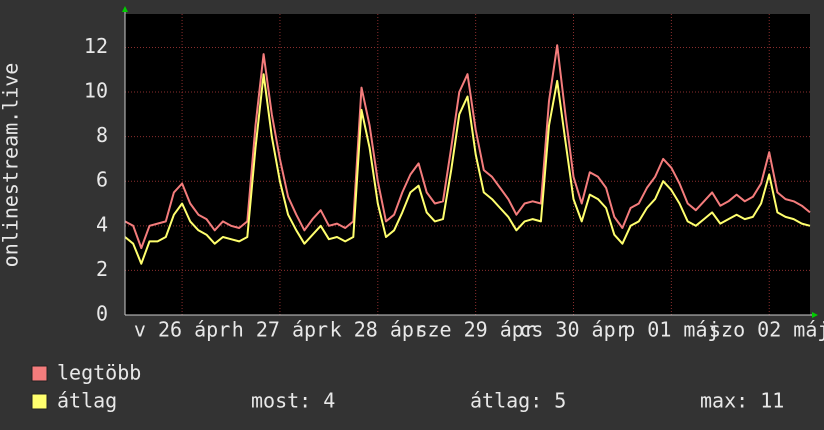 This screenshot has width=824, height=430. Describe the element at coordinates (99, 373) in the screenshot. I see `legend-label: legtöbb` at that location.